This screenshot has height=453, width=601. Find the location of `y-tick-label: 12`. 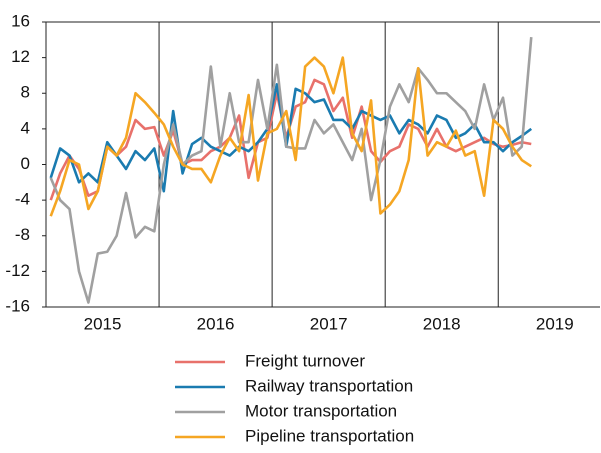

y-tick-label: 12 is located at coordinates (20, 56).